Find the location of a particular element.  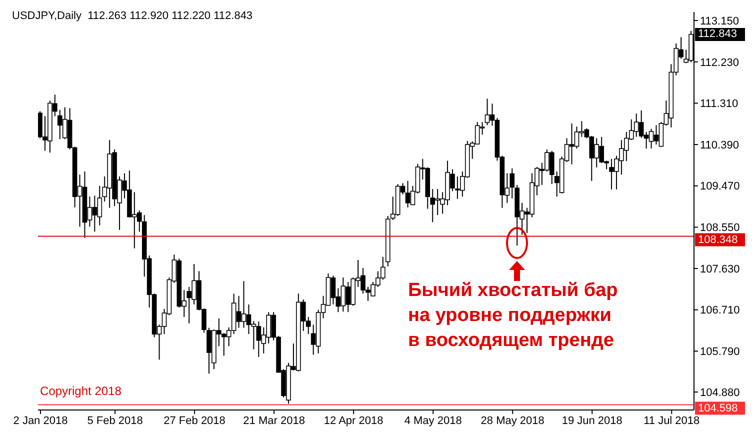

y-tick-label: 111.310 is located at coordinates (719, 104).